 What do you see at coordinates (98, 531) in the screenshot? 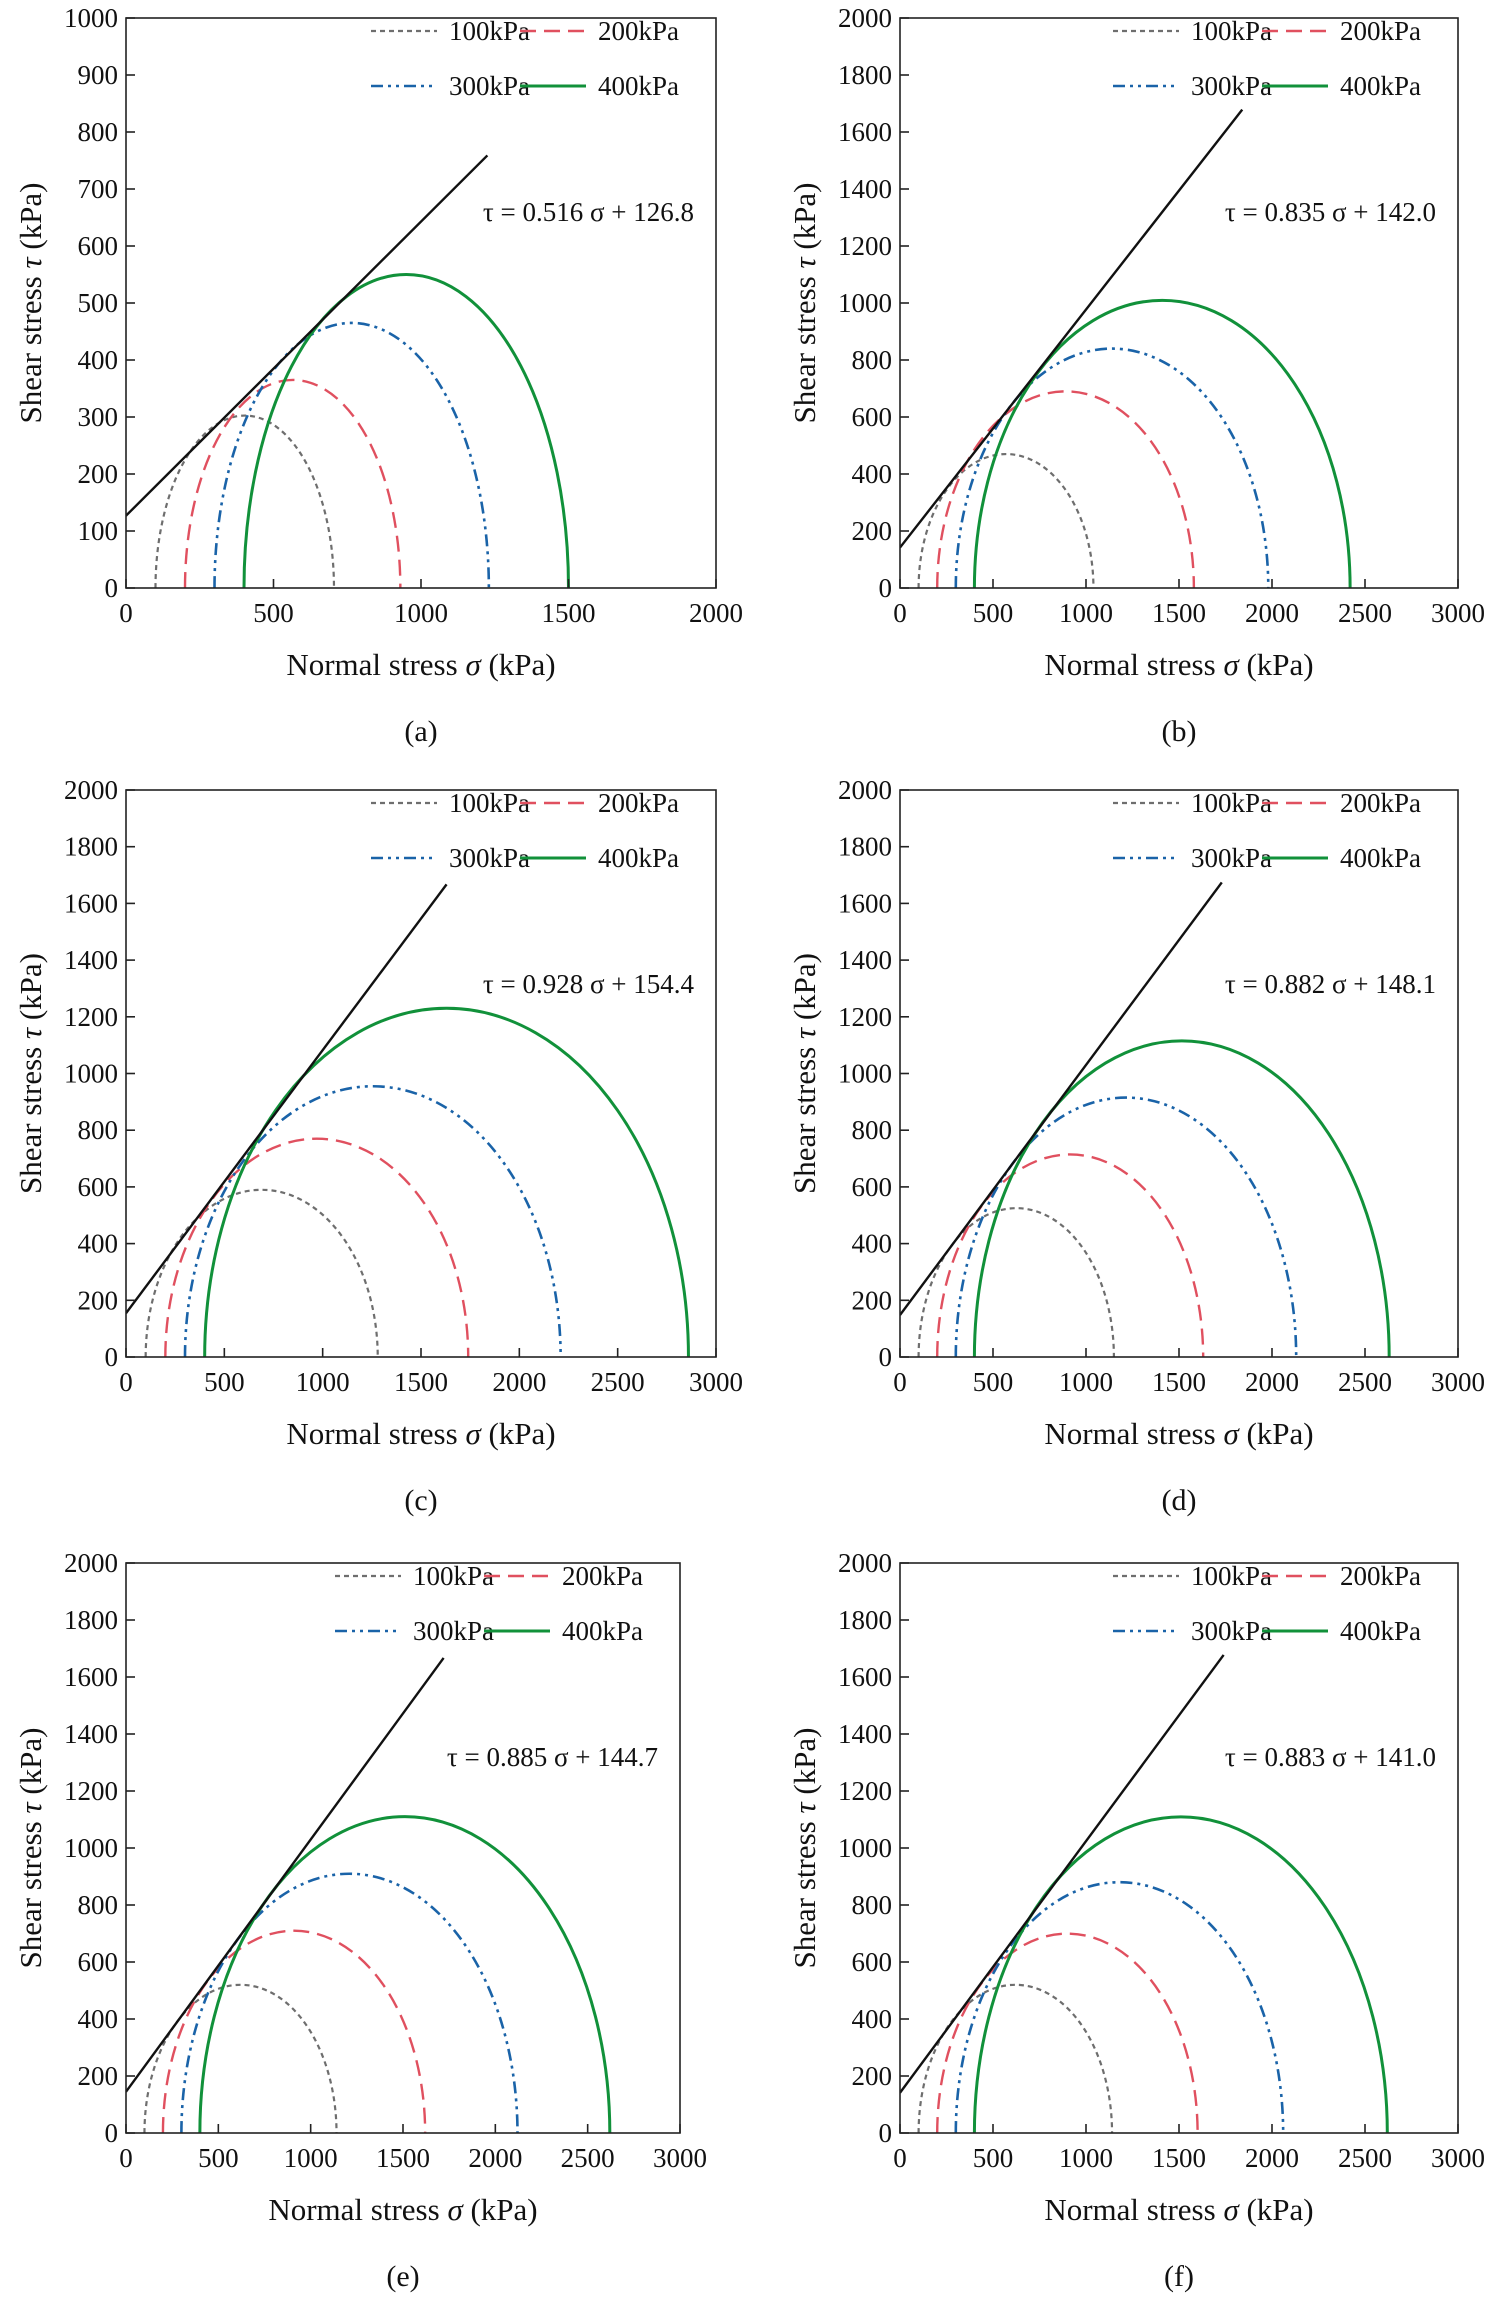
I see `y-tick-label: 100` at bounding box center [98, 531].